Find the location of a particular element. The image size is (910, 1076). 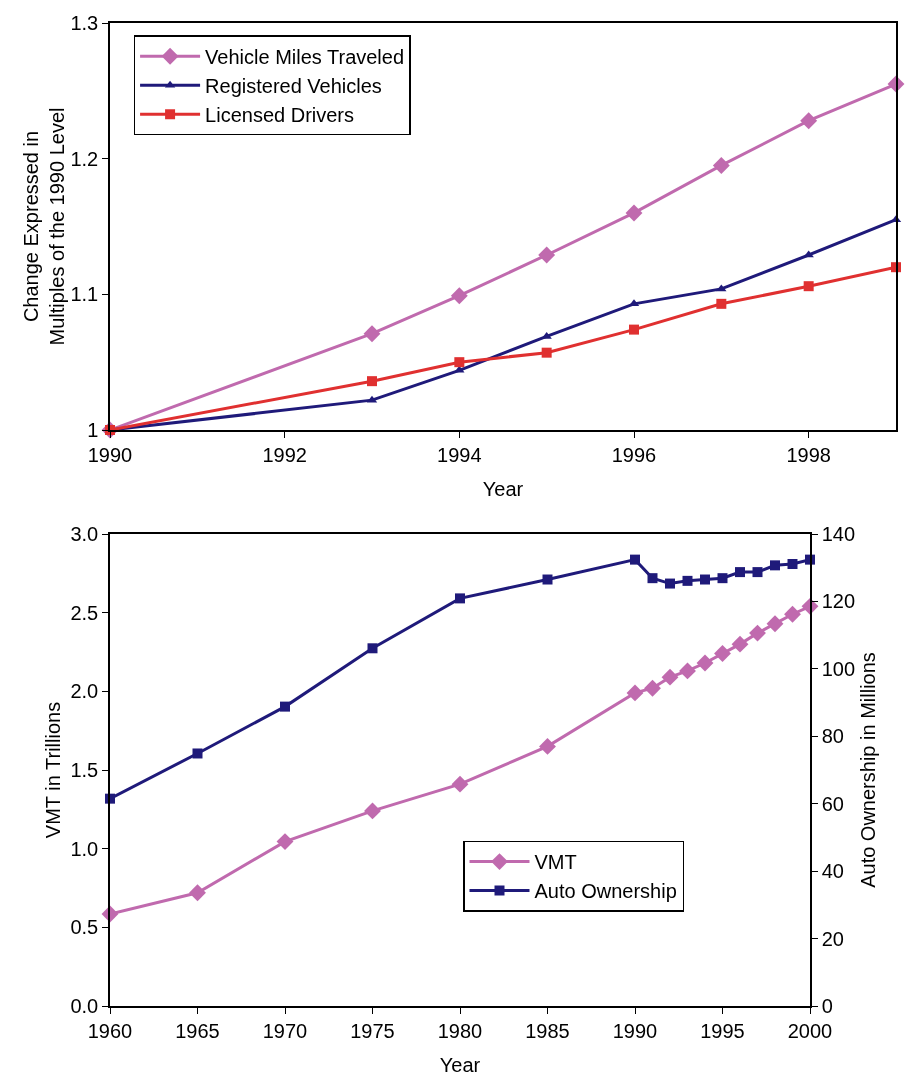

y-tick-label: 0.5 is located at coordinates (84, 927).